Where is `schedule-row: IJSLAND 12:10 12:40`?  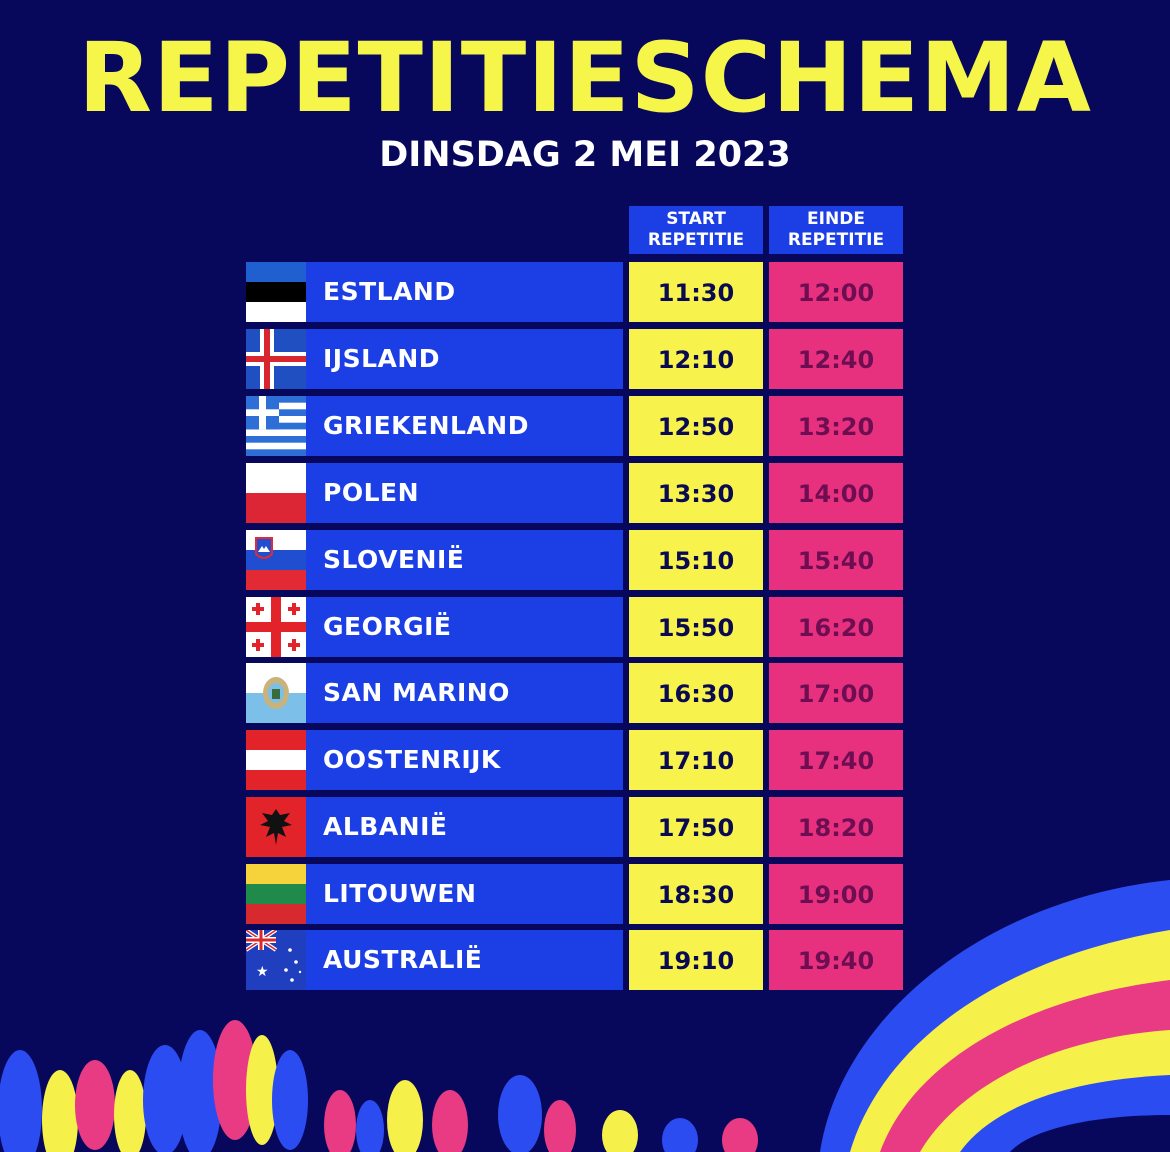
schedule-row: IJSLAND 12:10 12:40 is located at coordinates (574, 359).